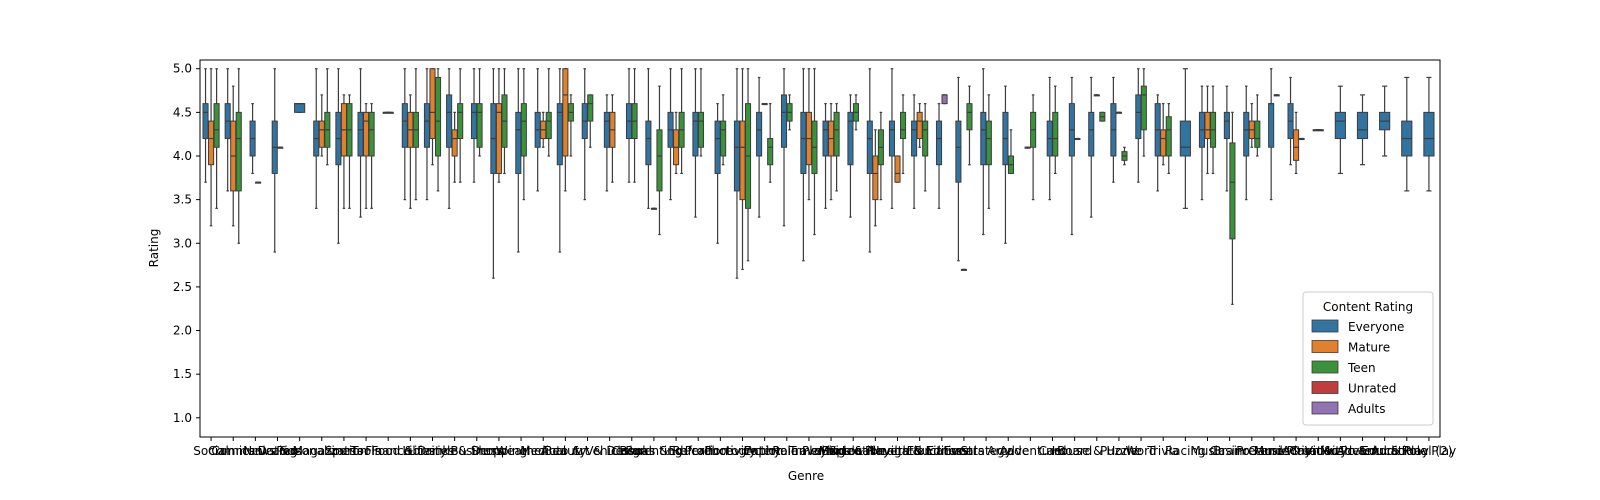  Describe the element at coordinates (182, 69) in the screenshot. I see `y-tick-label: 5.0` at that location.